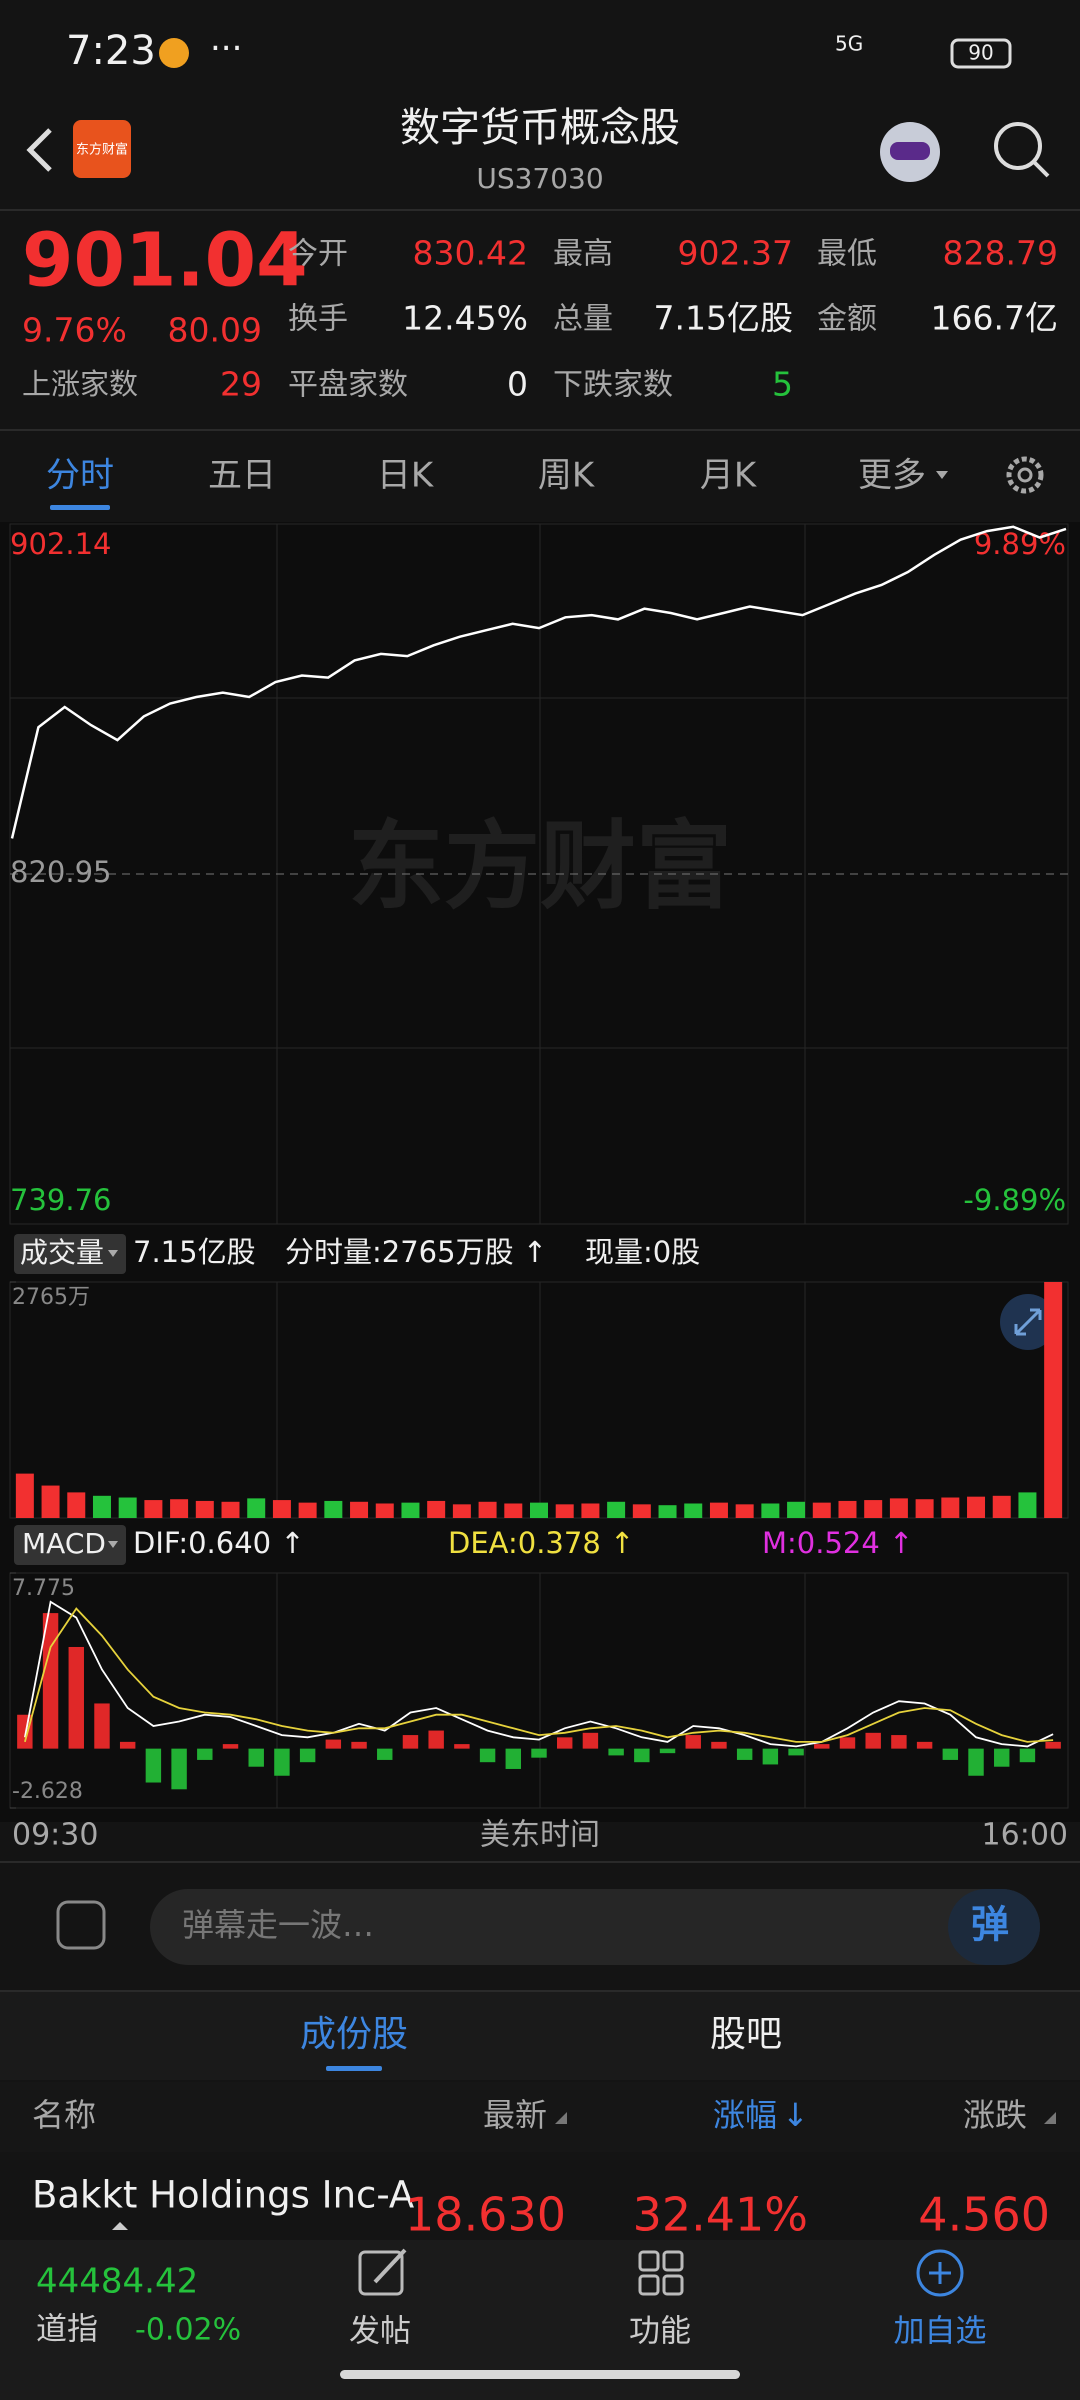 The width and height of the screenshot is (1080, 2400). Describe the element at coordinates (994, 318) in the screenshot. I see `field-value: 166.7亿` at that location.